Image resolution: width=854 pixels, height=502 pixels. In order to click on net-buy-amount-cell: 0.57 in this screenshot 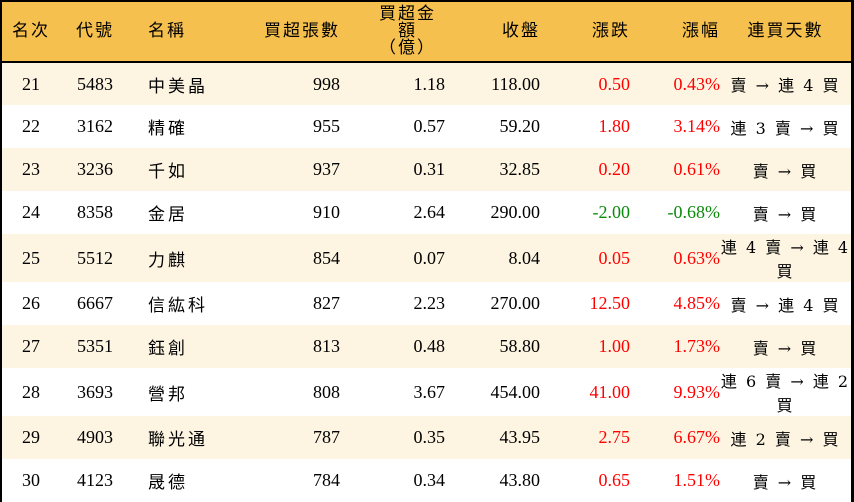, I will do `click(429, 126)`.